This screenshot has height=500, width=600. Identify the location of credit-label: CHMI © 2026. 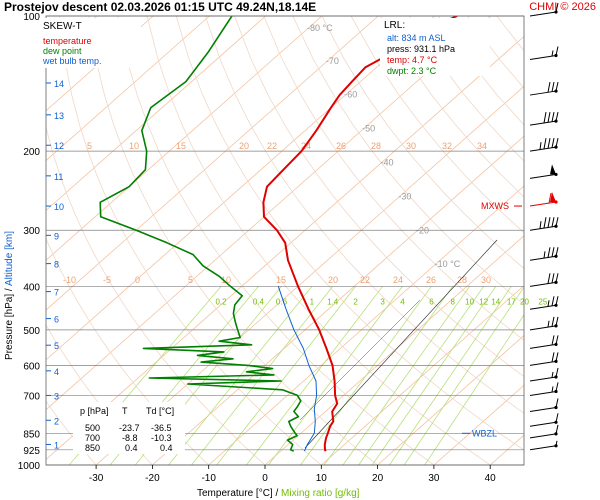
(562, 7).